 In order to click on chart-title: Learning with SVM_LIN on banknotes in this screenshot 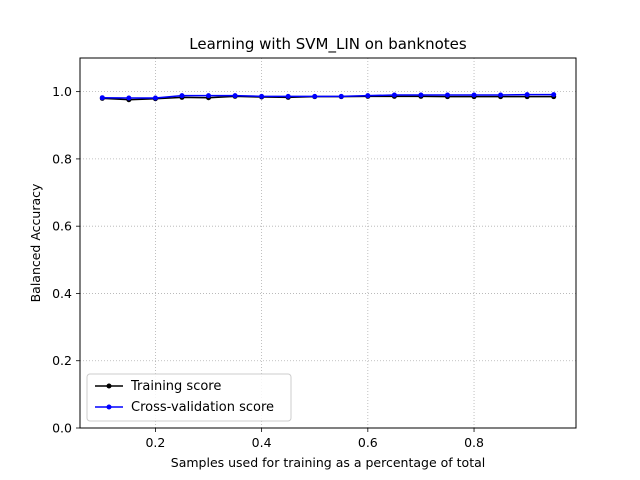, I will do `click(328, 44)`.